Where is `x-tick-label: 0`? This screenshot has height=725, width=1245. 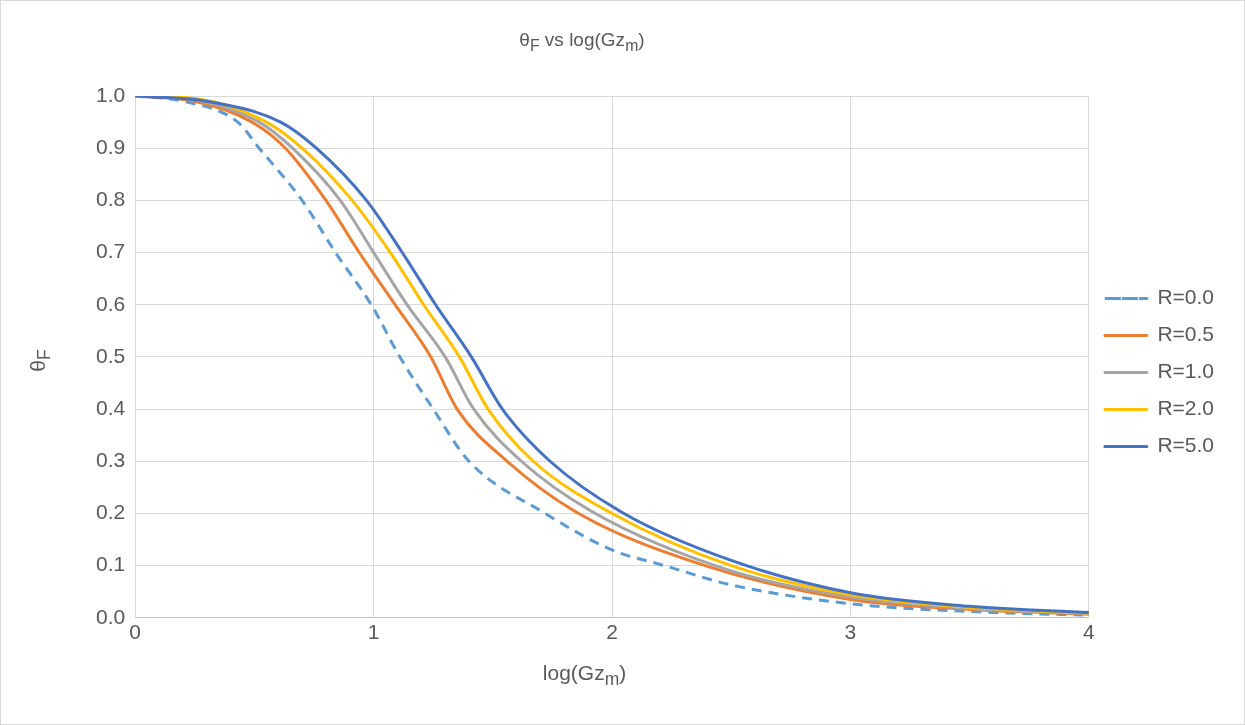 x-tick-label: 0 is located at coordinates (135, 632).